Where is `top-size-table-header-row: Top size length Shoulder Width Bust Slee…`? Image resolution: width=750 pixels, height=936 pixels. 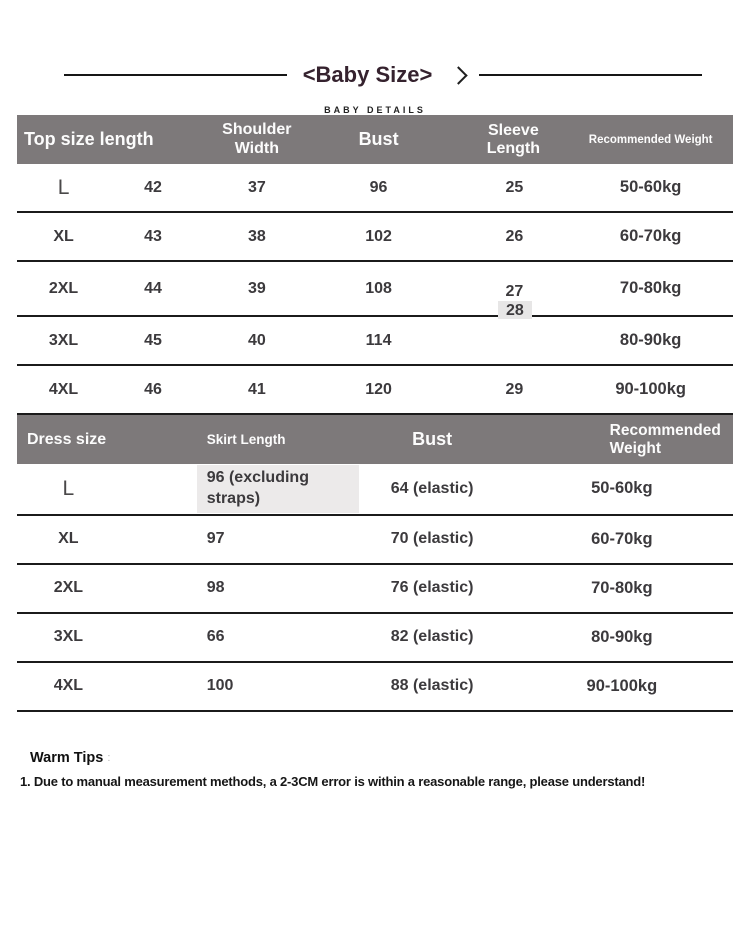
top-size-table-header-row: Top size length Shoulder Width Bust Slee… is located at coordinates (375, 139).